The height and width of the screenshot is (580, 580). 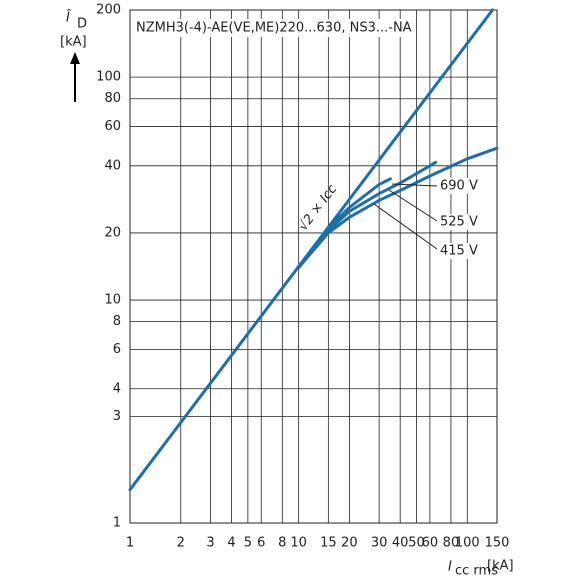 What do you see at coordinates (451, 543) in the screenshot?
I see `x-tick-label: 80` at bounding box center [451, 543].